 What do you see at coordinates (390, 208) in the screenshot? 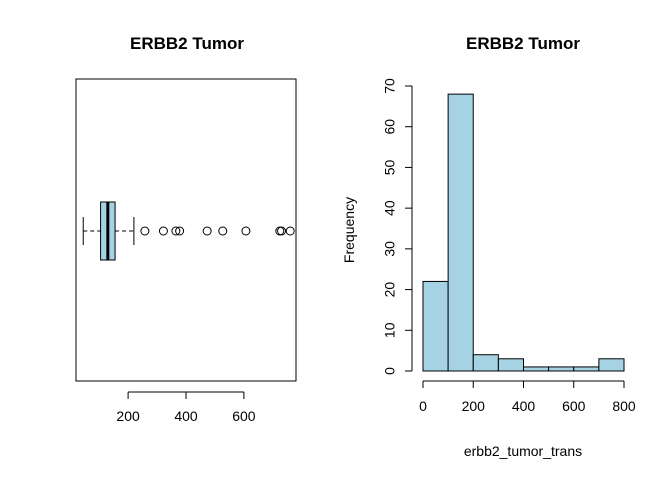
I see `histogram-y-tick-label: 40` at bounding box center [390, 208].